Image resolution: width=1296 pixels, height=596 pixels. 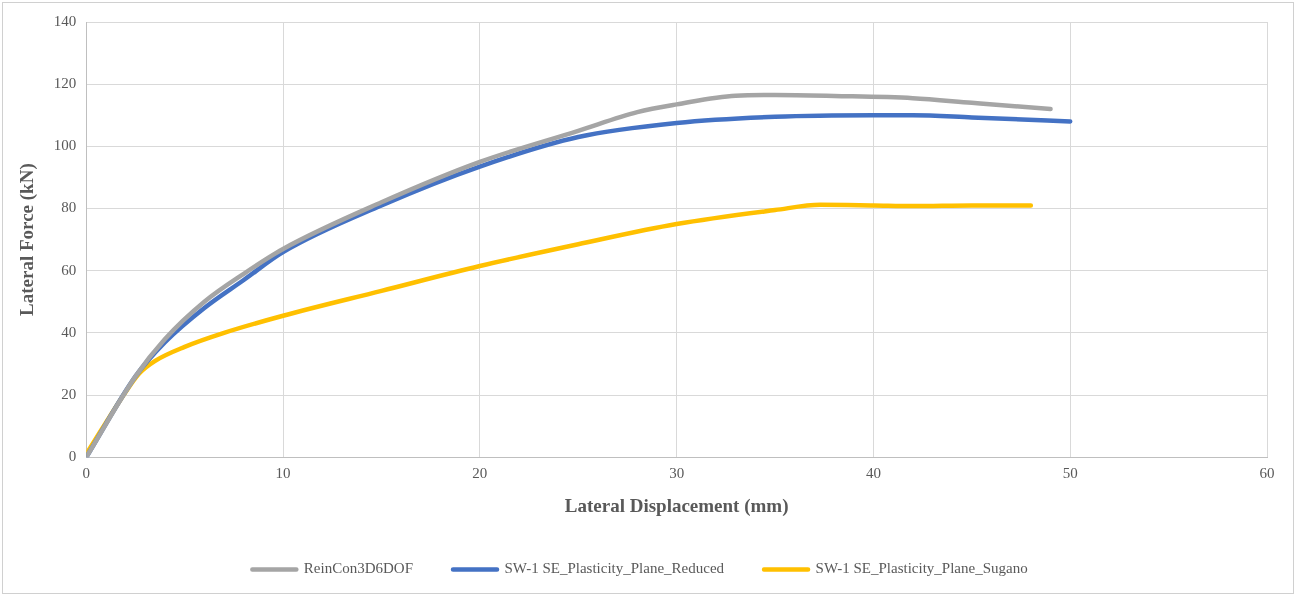 I want to click on legend-label: ReinCon3D6DOF, so click(x=358, y=568).